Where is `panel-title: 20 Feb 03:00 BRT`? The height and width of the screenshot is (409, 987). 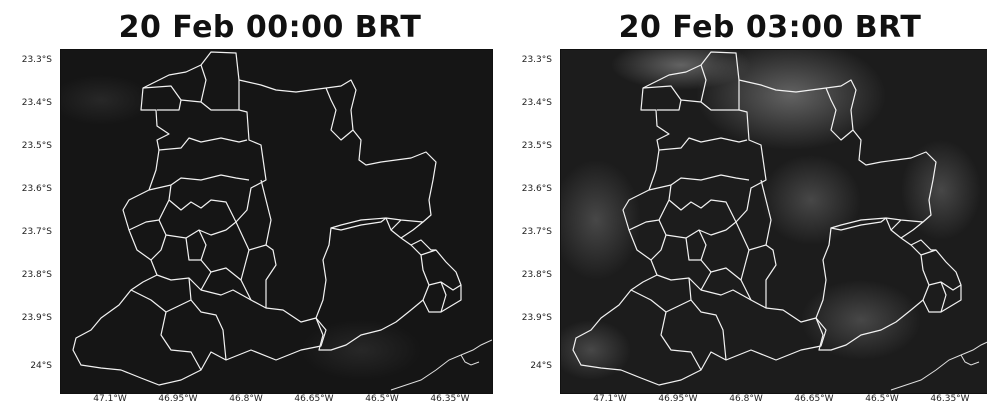 panel-title: 20 Feb 03:00 BRT is located at coordinates (770, 27).